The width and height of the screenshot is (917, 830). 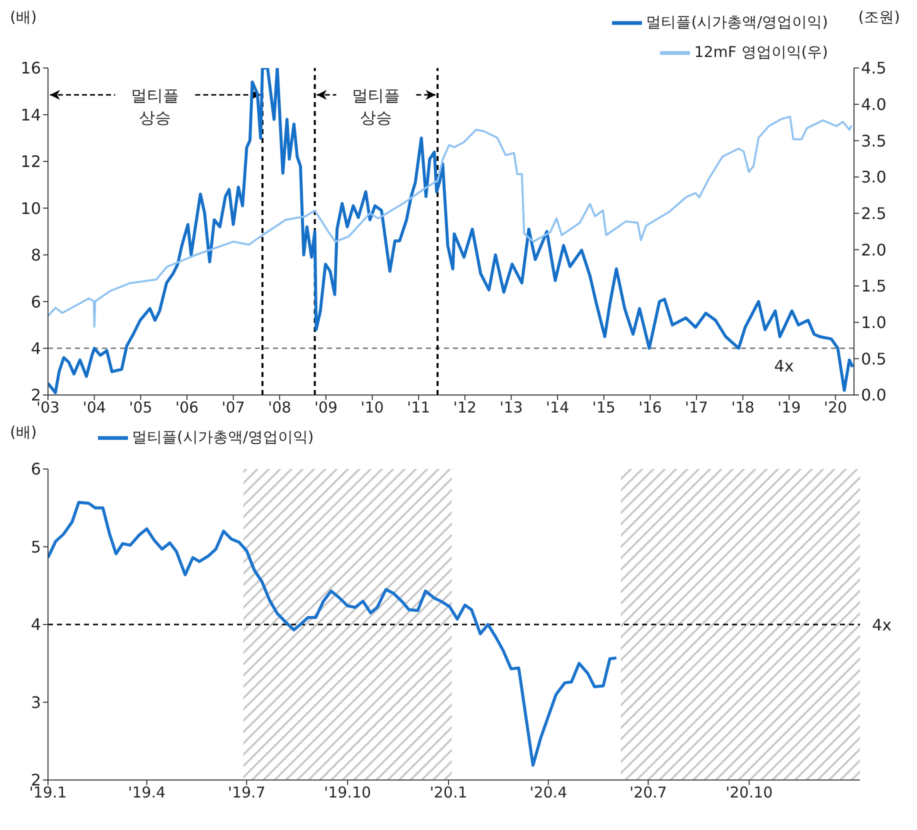 What do you see at coordinates (873, 104) in the screenshot?
I see `y2-tick-label: 4.0` at bounding box center [873, 104].